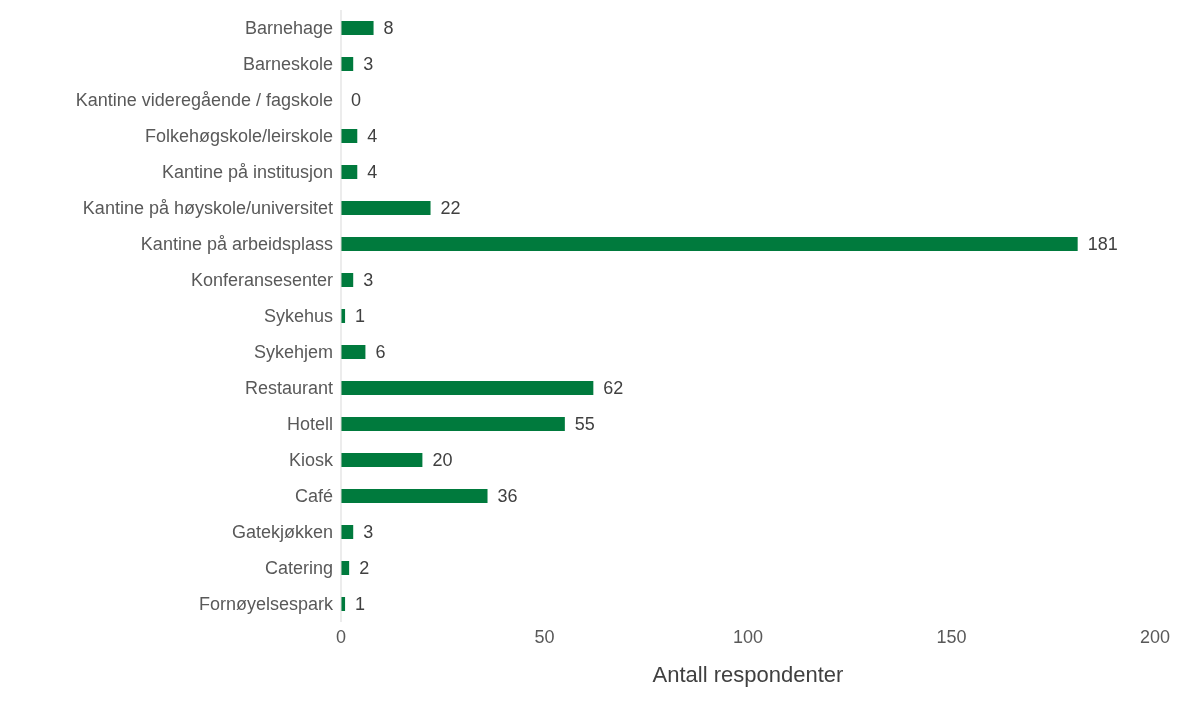  I want to click on y-tick-label: Fornøyelsespark, so click(266, 604).